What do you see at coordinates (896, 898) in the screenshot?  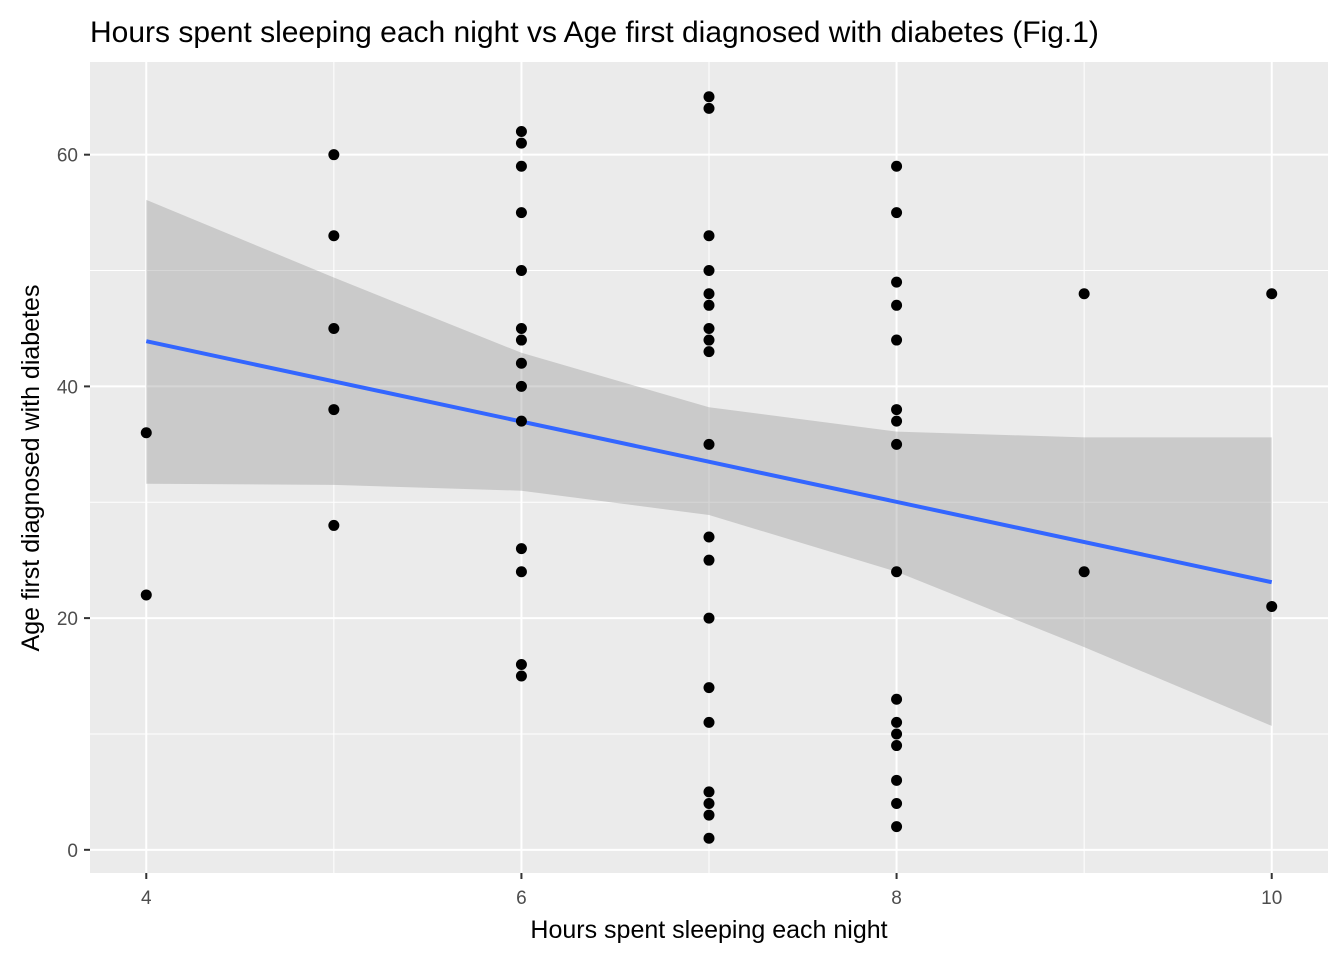 I see `x-tick-label: 8` at bounding box center [896, 898].